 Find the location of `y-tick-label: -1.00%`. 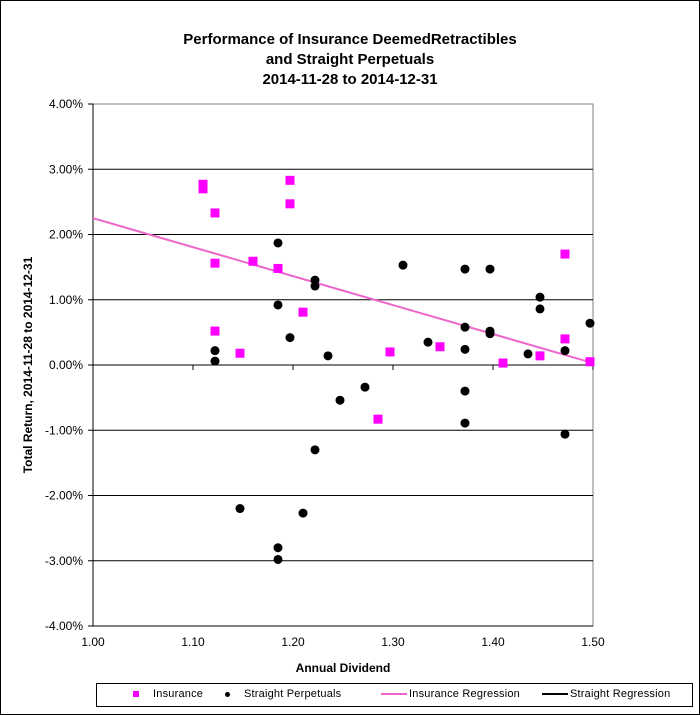

y-tick-label: -1.00% is located at coordinates (64, 430).